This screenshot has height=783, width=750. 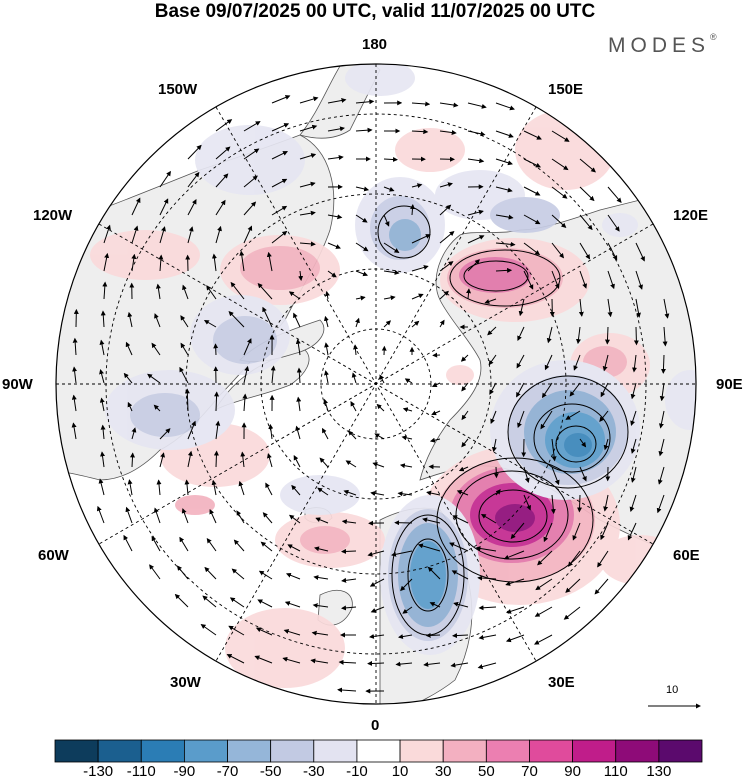 I want to click on colorbar-tick-label: 30, so click(x=443, y=771).